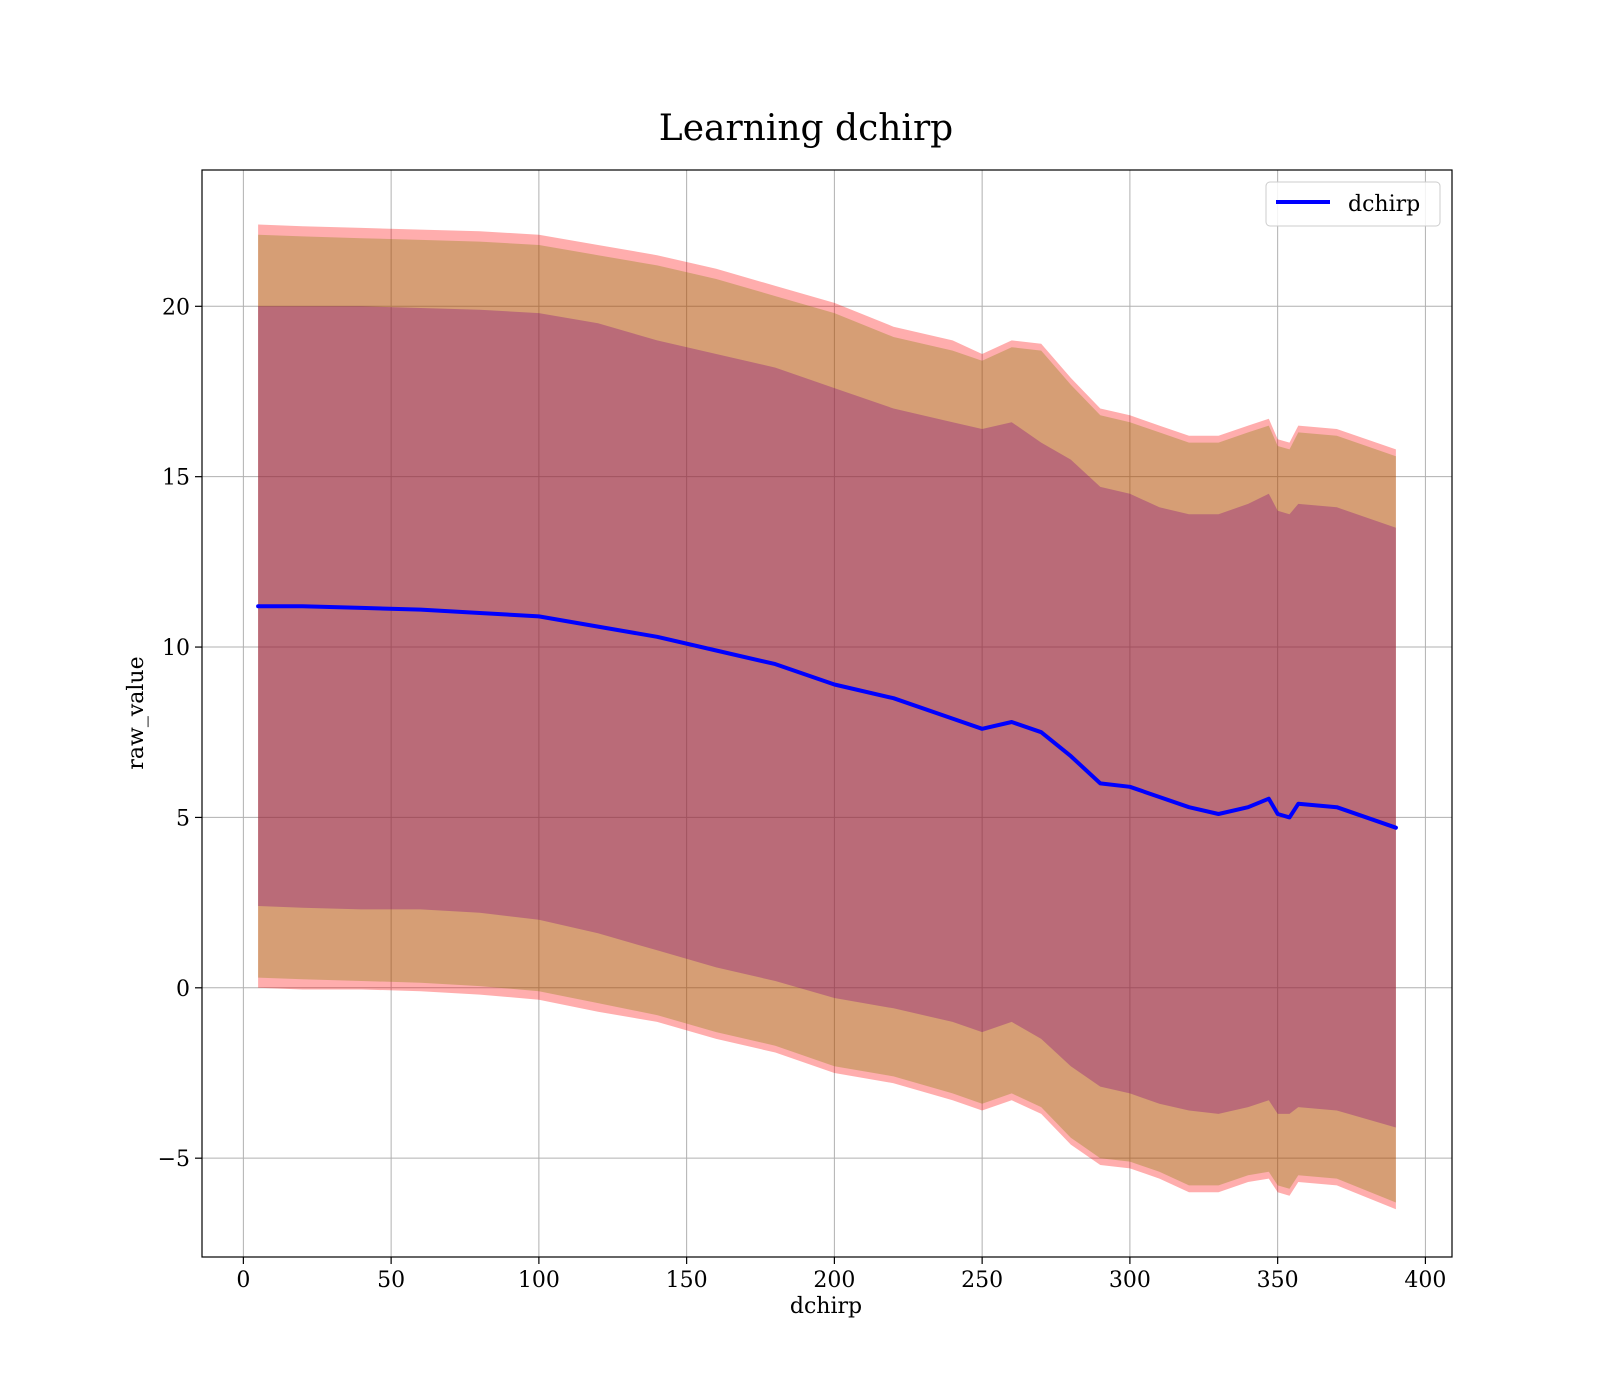 The image size is (1600, 1400). What do you see at coordinates (539, 1280) in the screenshot?
I see `x-tick-label: 100` at bounding box center [539, 1280].